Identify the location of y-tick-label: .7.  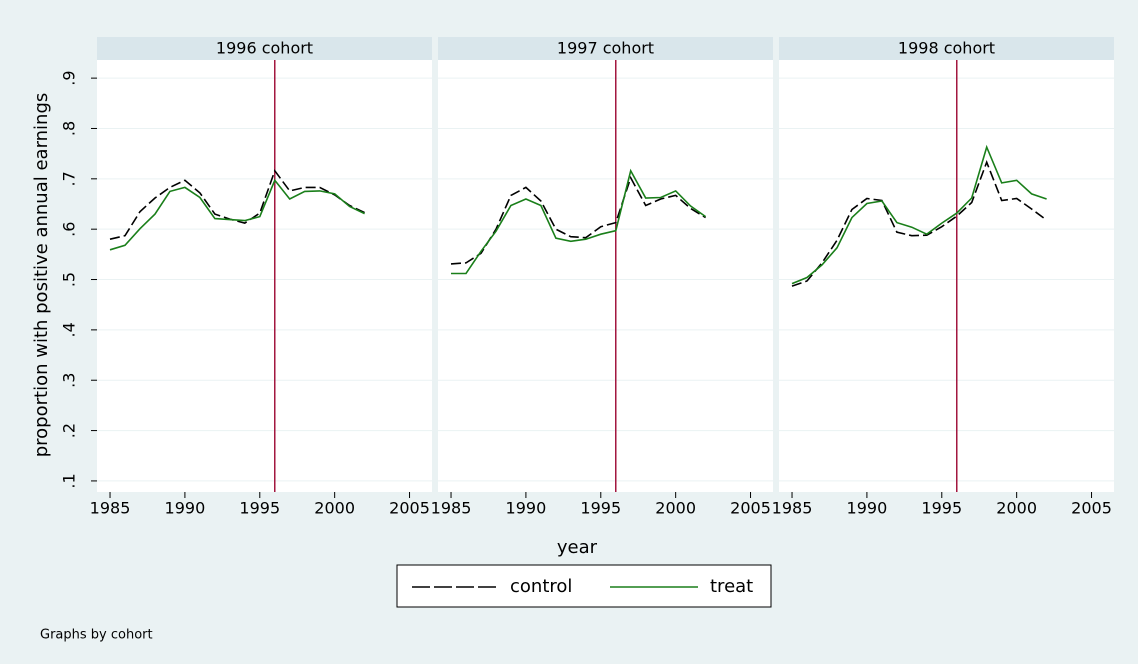
(69, 178).